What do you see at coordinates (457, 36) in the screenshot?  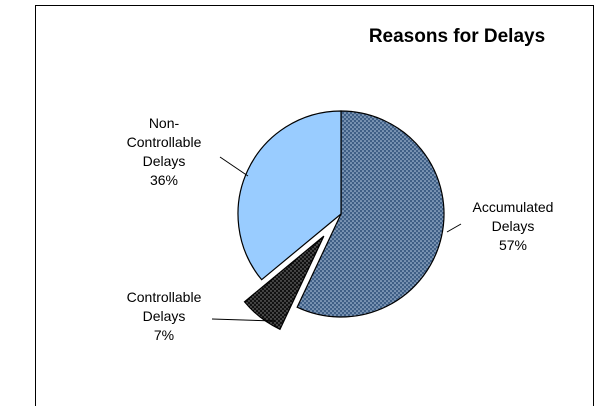 I see `chart-title: Reasons for Delays` at bounding box center [457, 36].